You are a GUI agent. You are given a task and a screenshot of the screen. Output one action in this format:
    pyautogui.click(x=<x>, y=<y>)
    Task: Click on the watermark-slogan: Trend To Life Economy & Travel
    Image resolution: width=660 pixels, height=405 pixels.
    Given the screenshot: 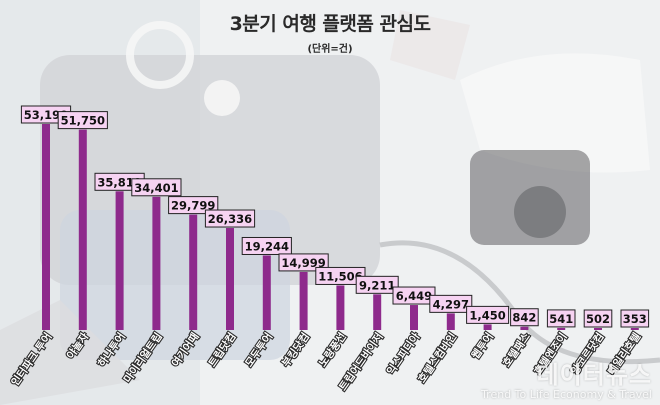 What is the action you would take?
    pyautogui.click(x=566, y=394)
    